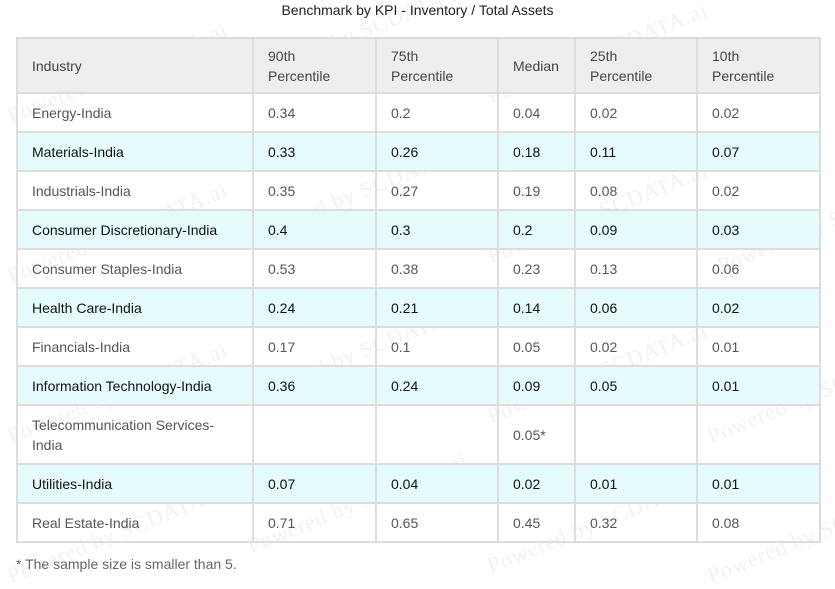 The width and height of the screenshot is (835, 589). What do you see at coordinates (536, 385) in the screenshot?
I see `median-cell: 0.09` at bounding box center [536, 385].